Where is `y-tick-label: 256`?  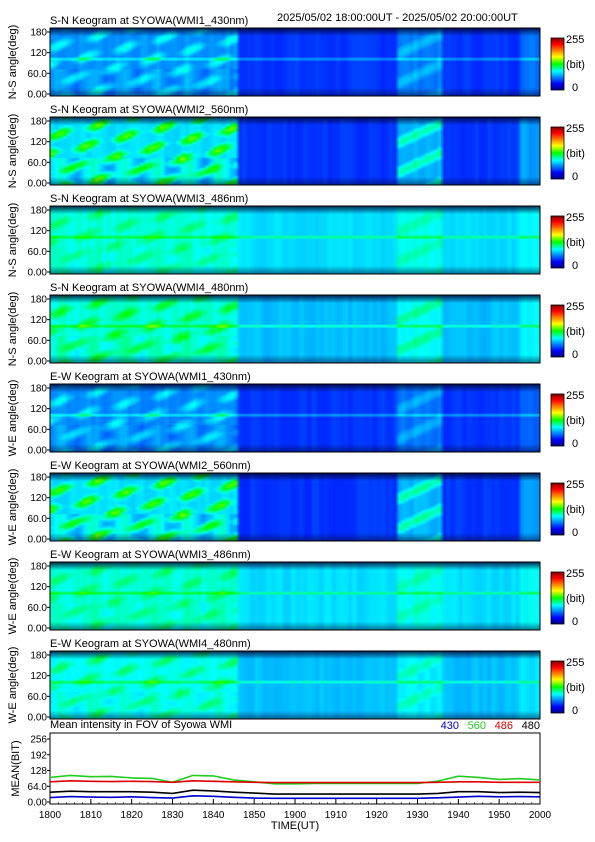 y-tick-label: 256 is located at coordinates (38, 740).